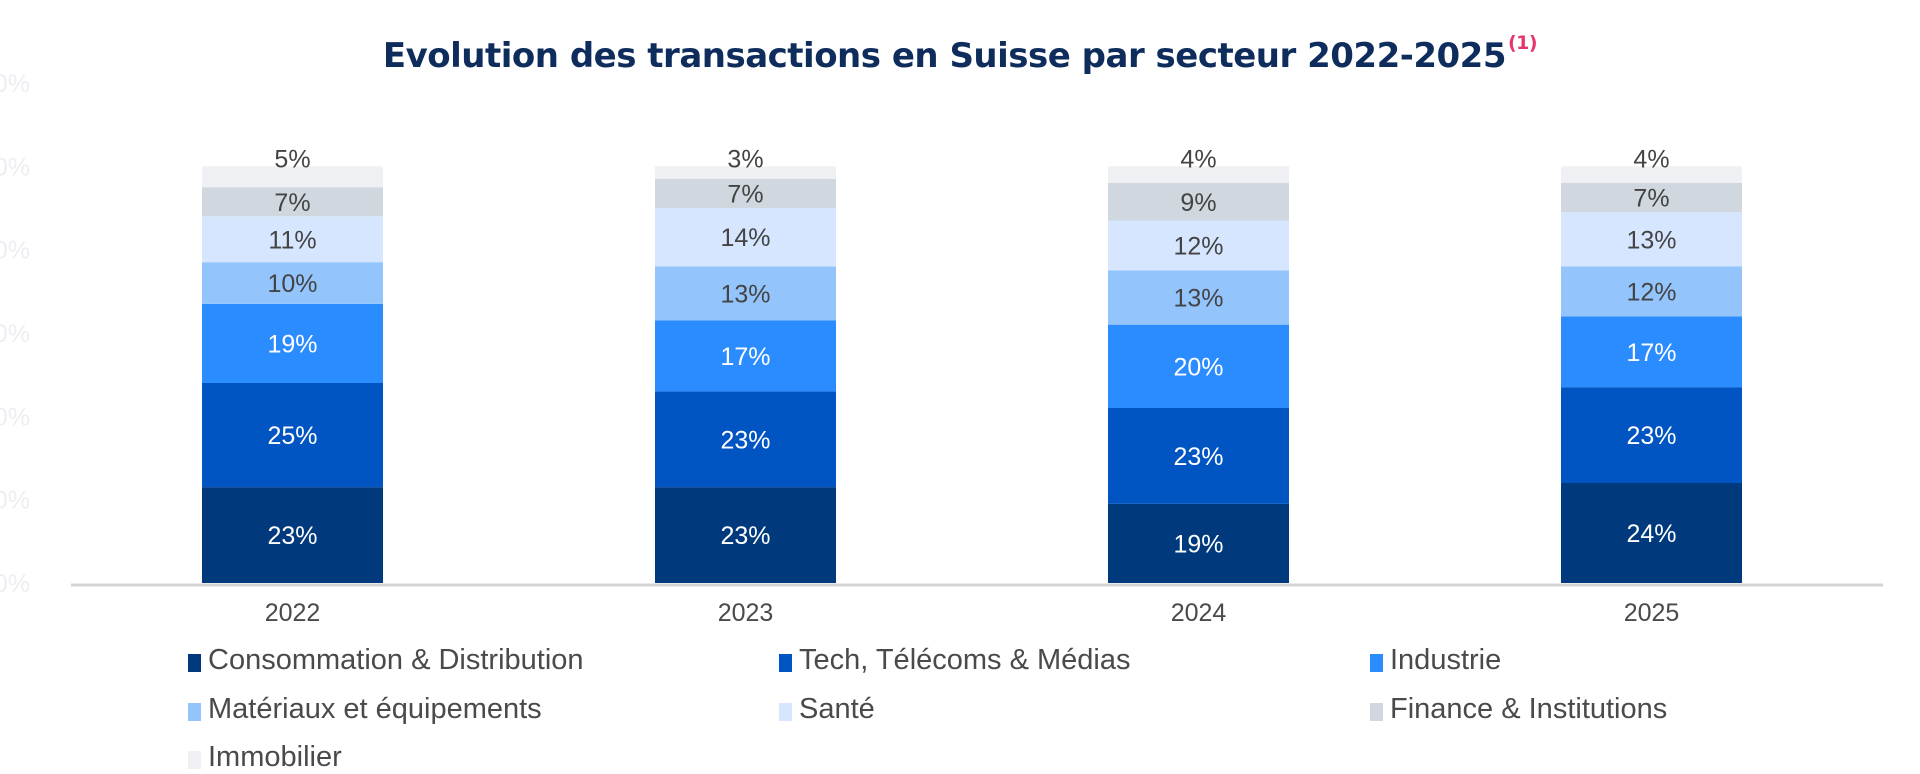 Image resolution: width=1920 pixels, height=774 pixels. I want to click on data-label: 9%, so click(1198, 203).